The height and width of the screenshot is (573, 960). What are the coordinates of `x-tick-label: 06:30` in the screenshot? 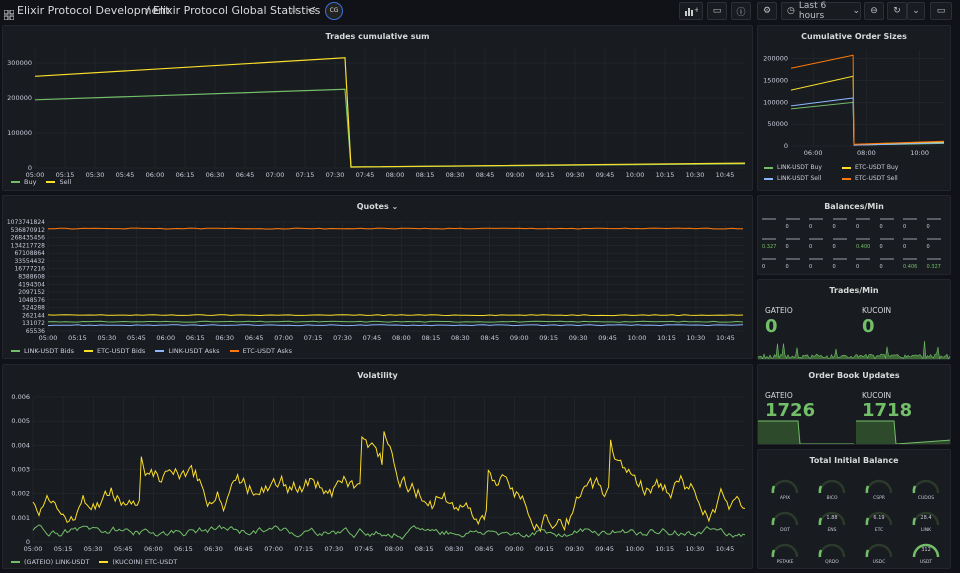 It's located at (215, 175).